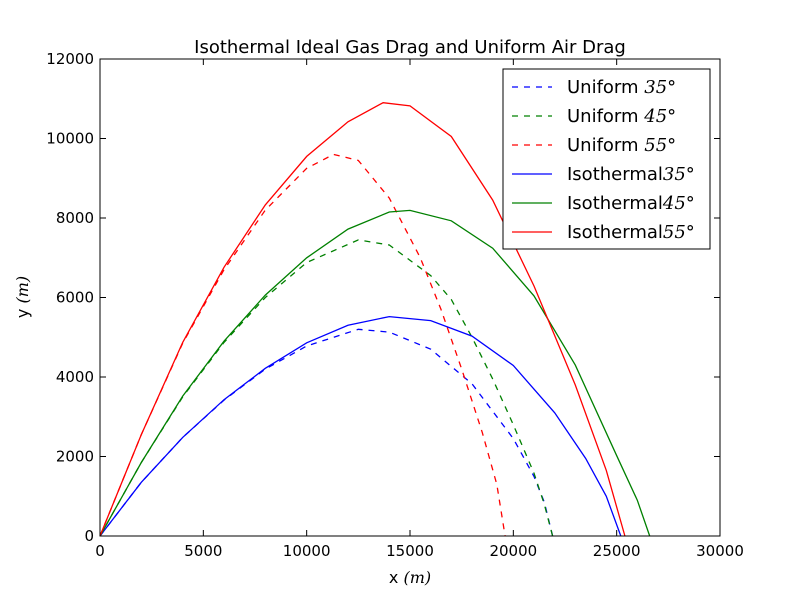  I want to click on y-tick-label-5: 10000, so click(70, 139).